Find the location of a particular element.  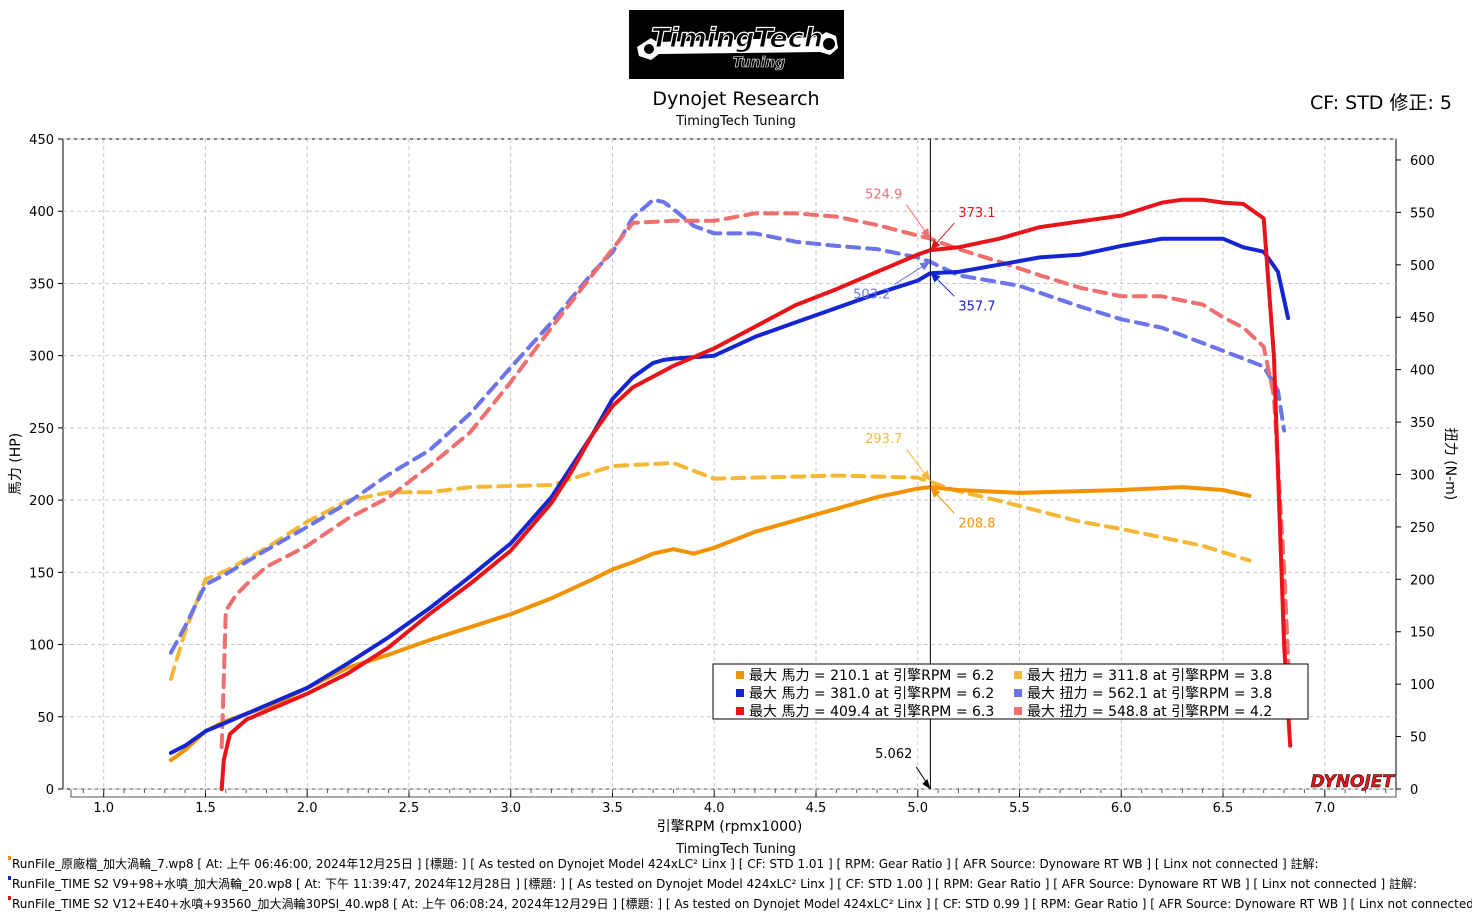

correction-factor-label: CF: STD 修正: 5 is located at coordinates (1380, 103).